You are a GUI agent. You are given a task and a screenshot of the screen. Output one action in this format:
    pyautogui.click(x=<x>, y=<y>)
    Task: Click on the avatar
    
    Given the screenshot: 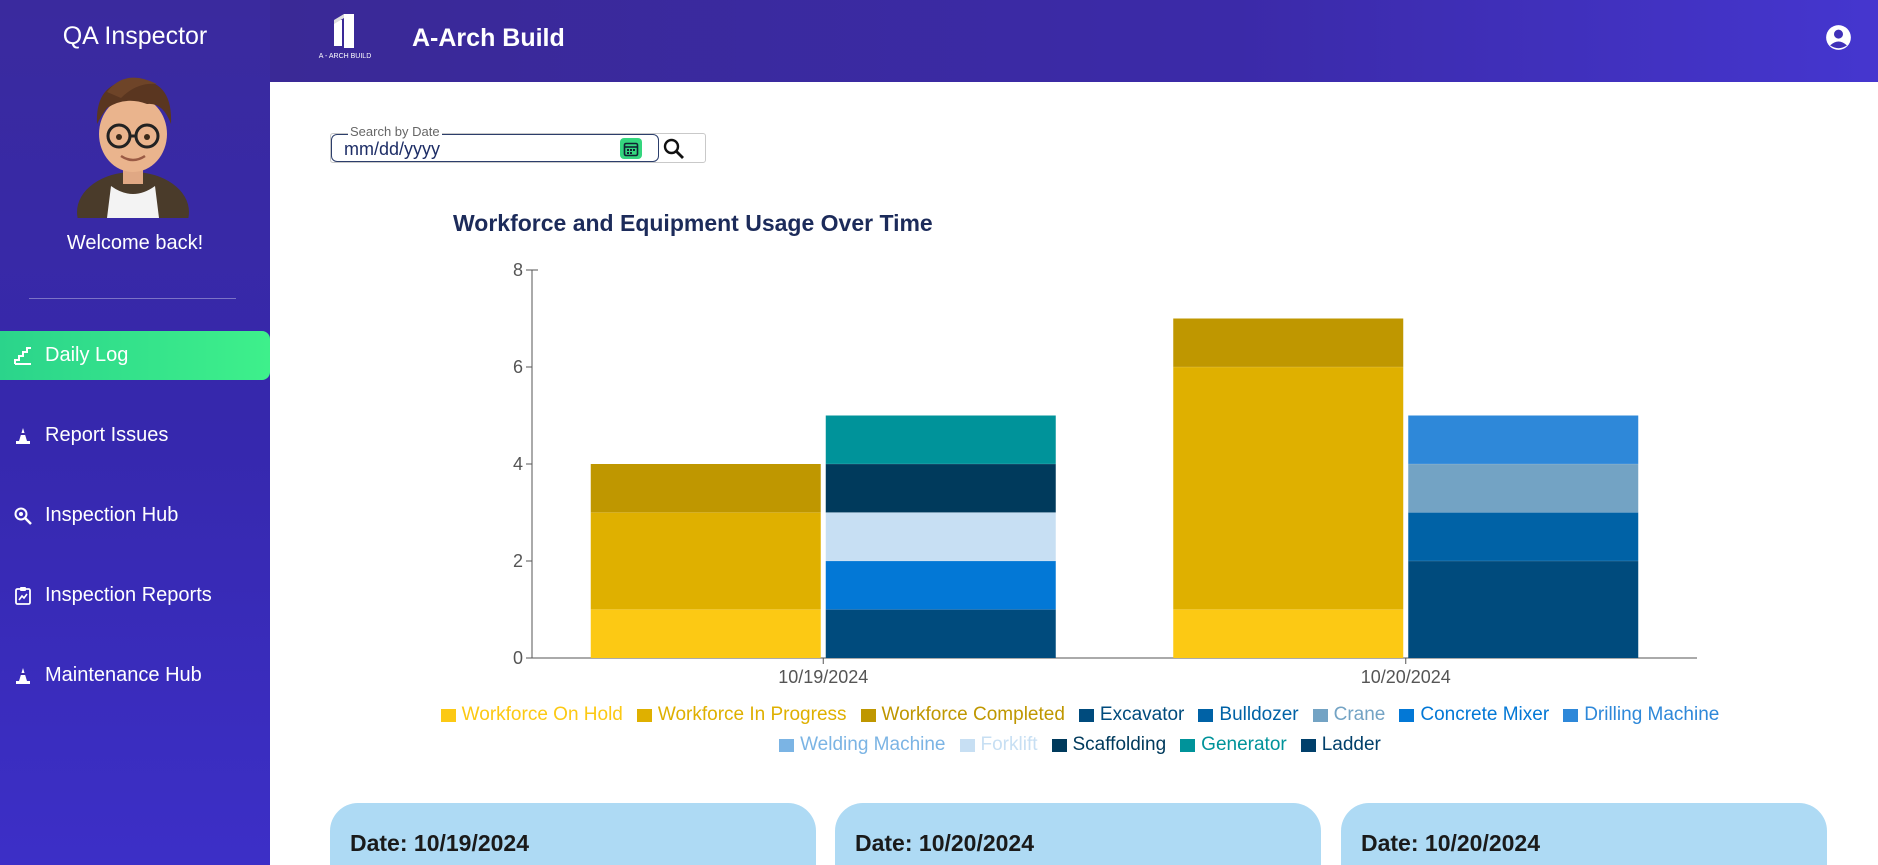 What is the action you would take?
    pyautogui.click(x=133, y=147)
    